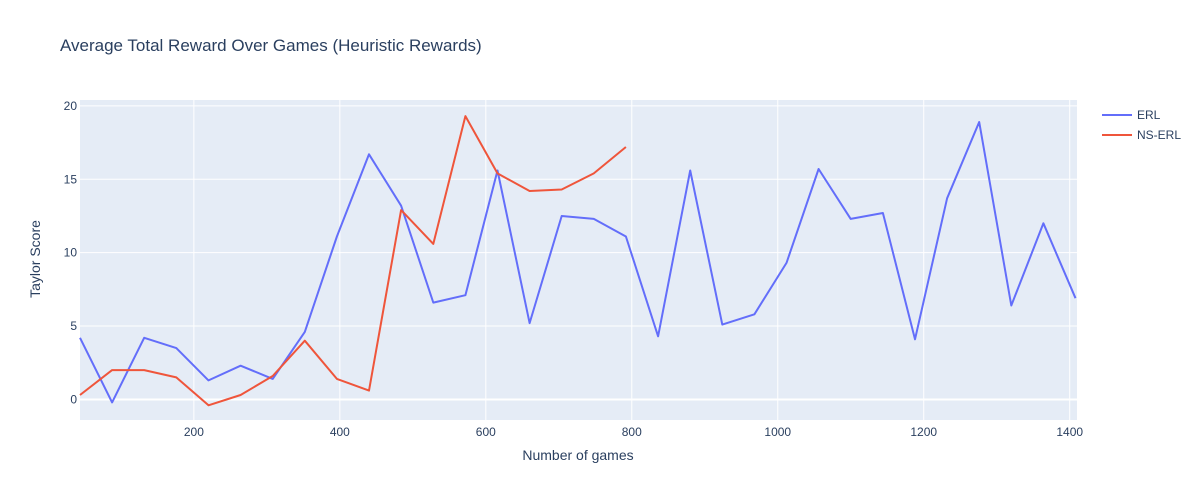 This screenshot has width=1200, height=500. I want to click on legend-item-ns-erl: NS-ERL, so click(1141, 135).